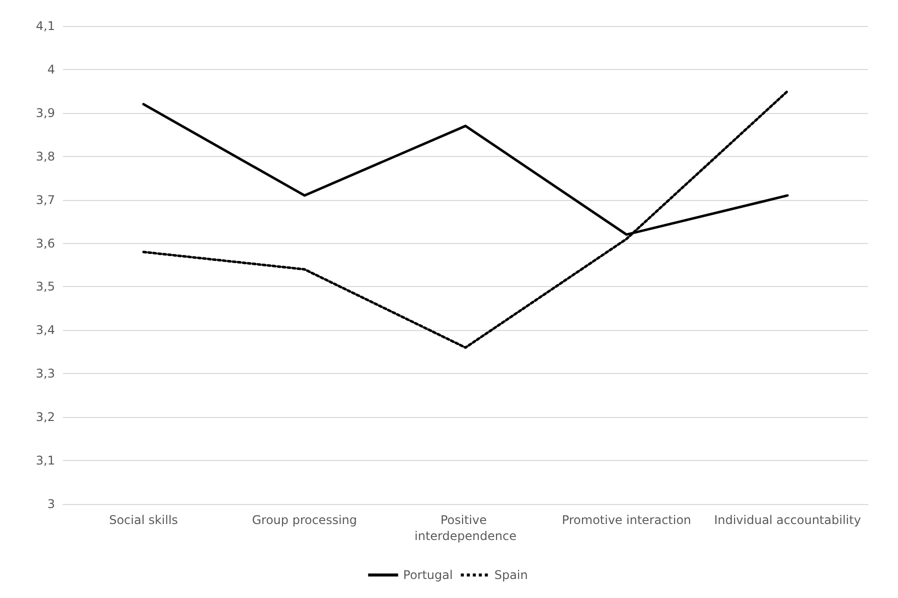 This screenshot has height=598, width=898. I want to click on x-tick-label: Group processing, so click(305, 520).